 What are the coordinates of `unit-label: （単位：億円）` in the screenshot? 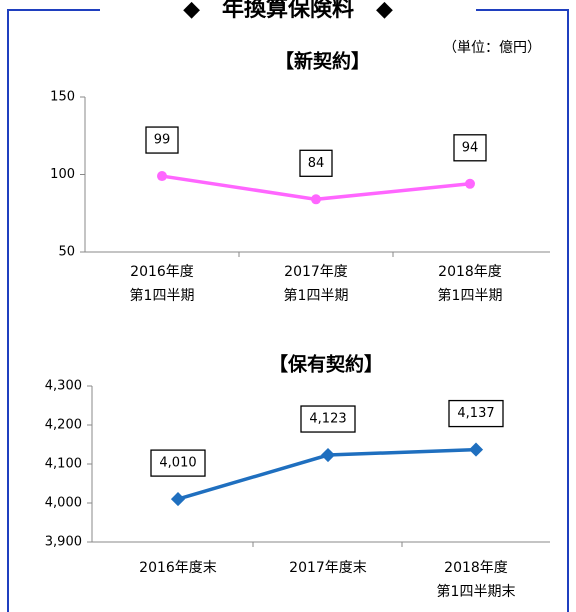 It's located at (492, 48).